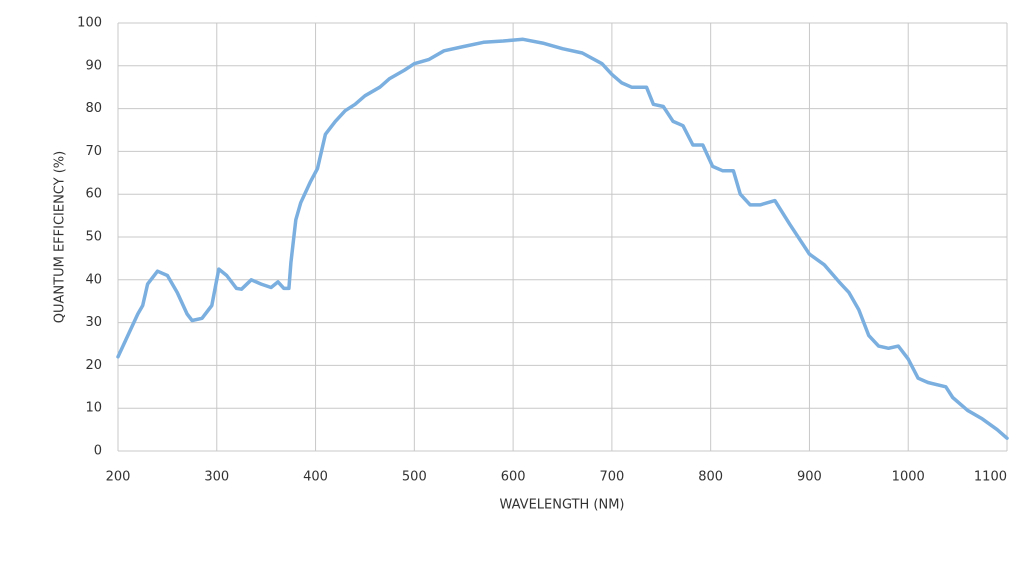 The height and width of the screenshot is (567, 1024). I want to click on x-tick-label: 900, so click(809, 477).